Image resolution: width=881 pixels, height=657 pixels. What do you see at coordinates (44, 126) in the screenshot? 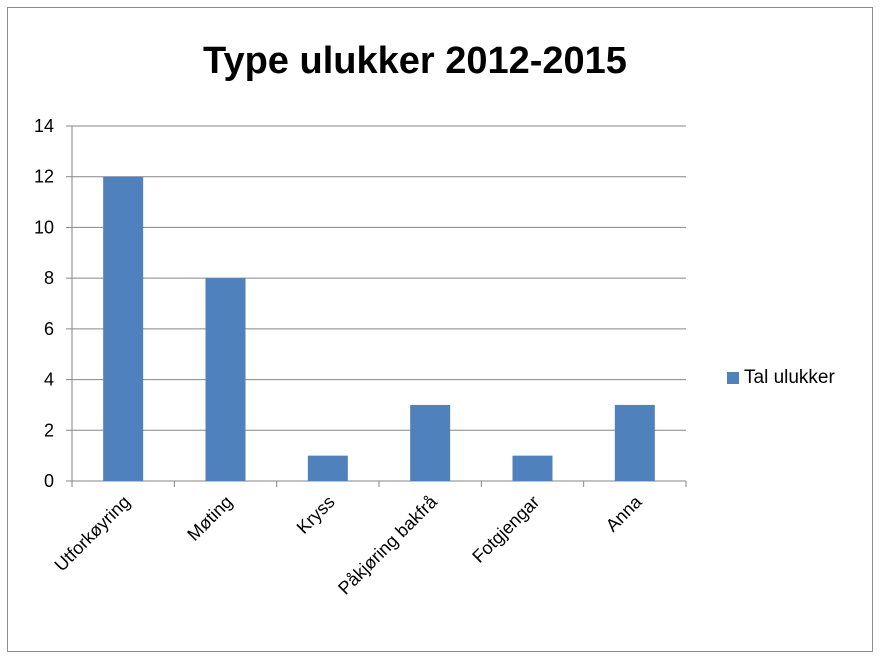
I see `y-tick-label: 14` at bounding box center [44, 126].